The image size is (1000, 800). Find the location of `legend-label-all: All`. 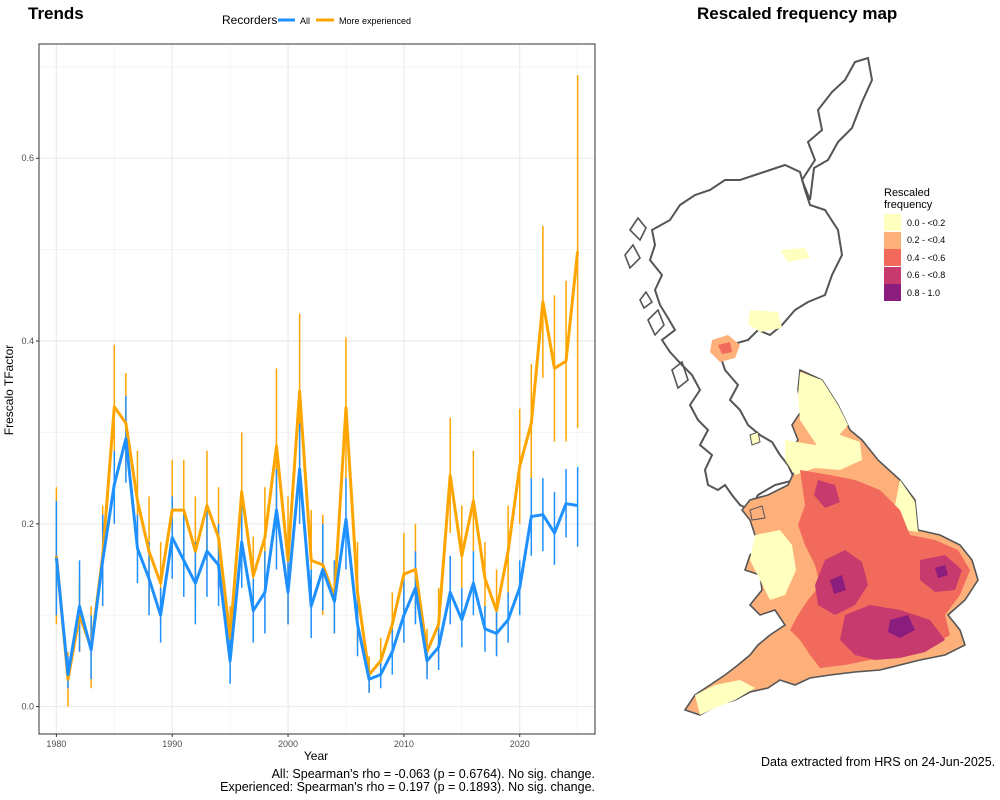

legend-label-all: All is located at coordinates (305, 21).